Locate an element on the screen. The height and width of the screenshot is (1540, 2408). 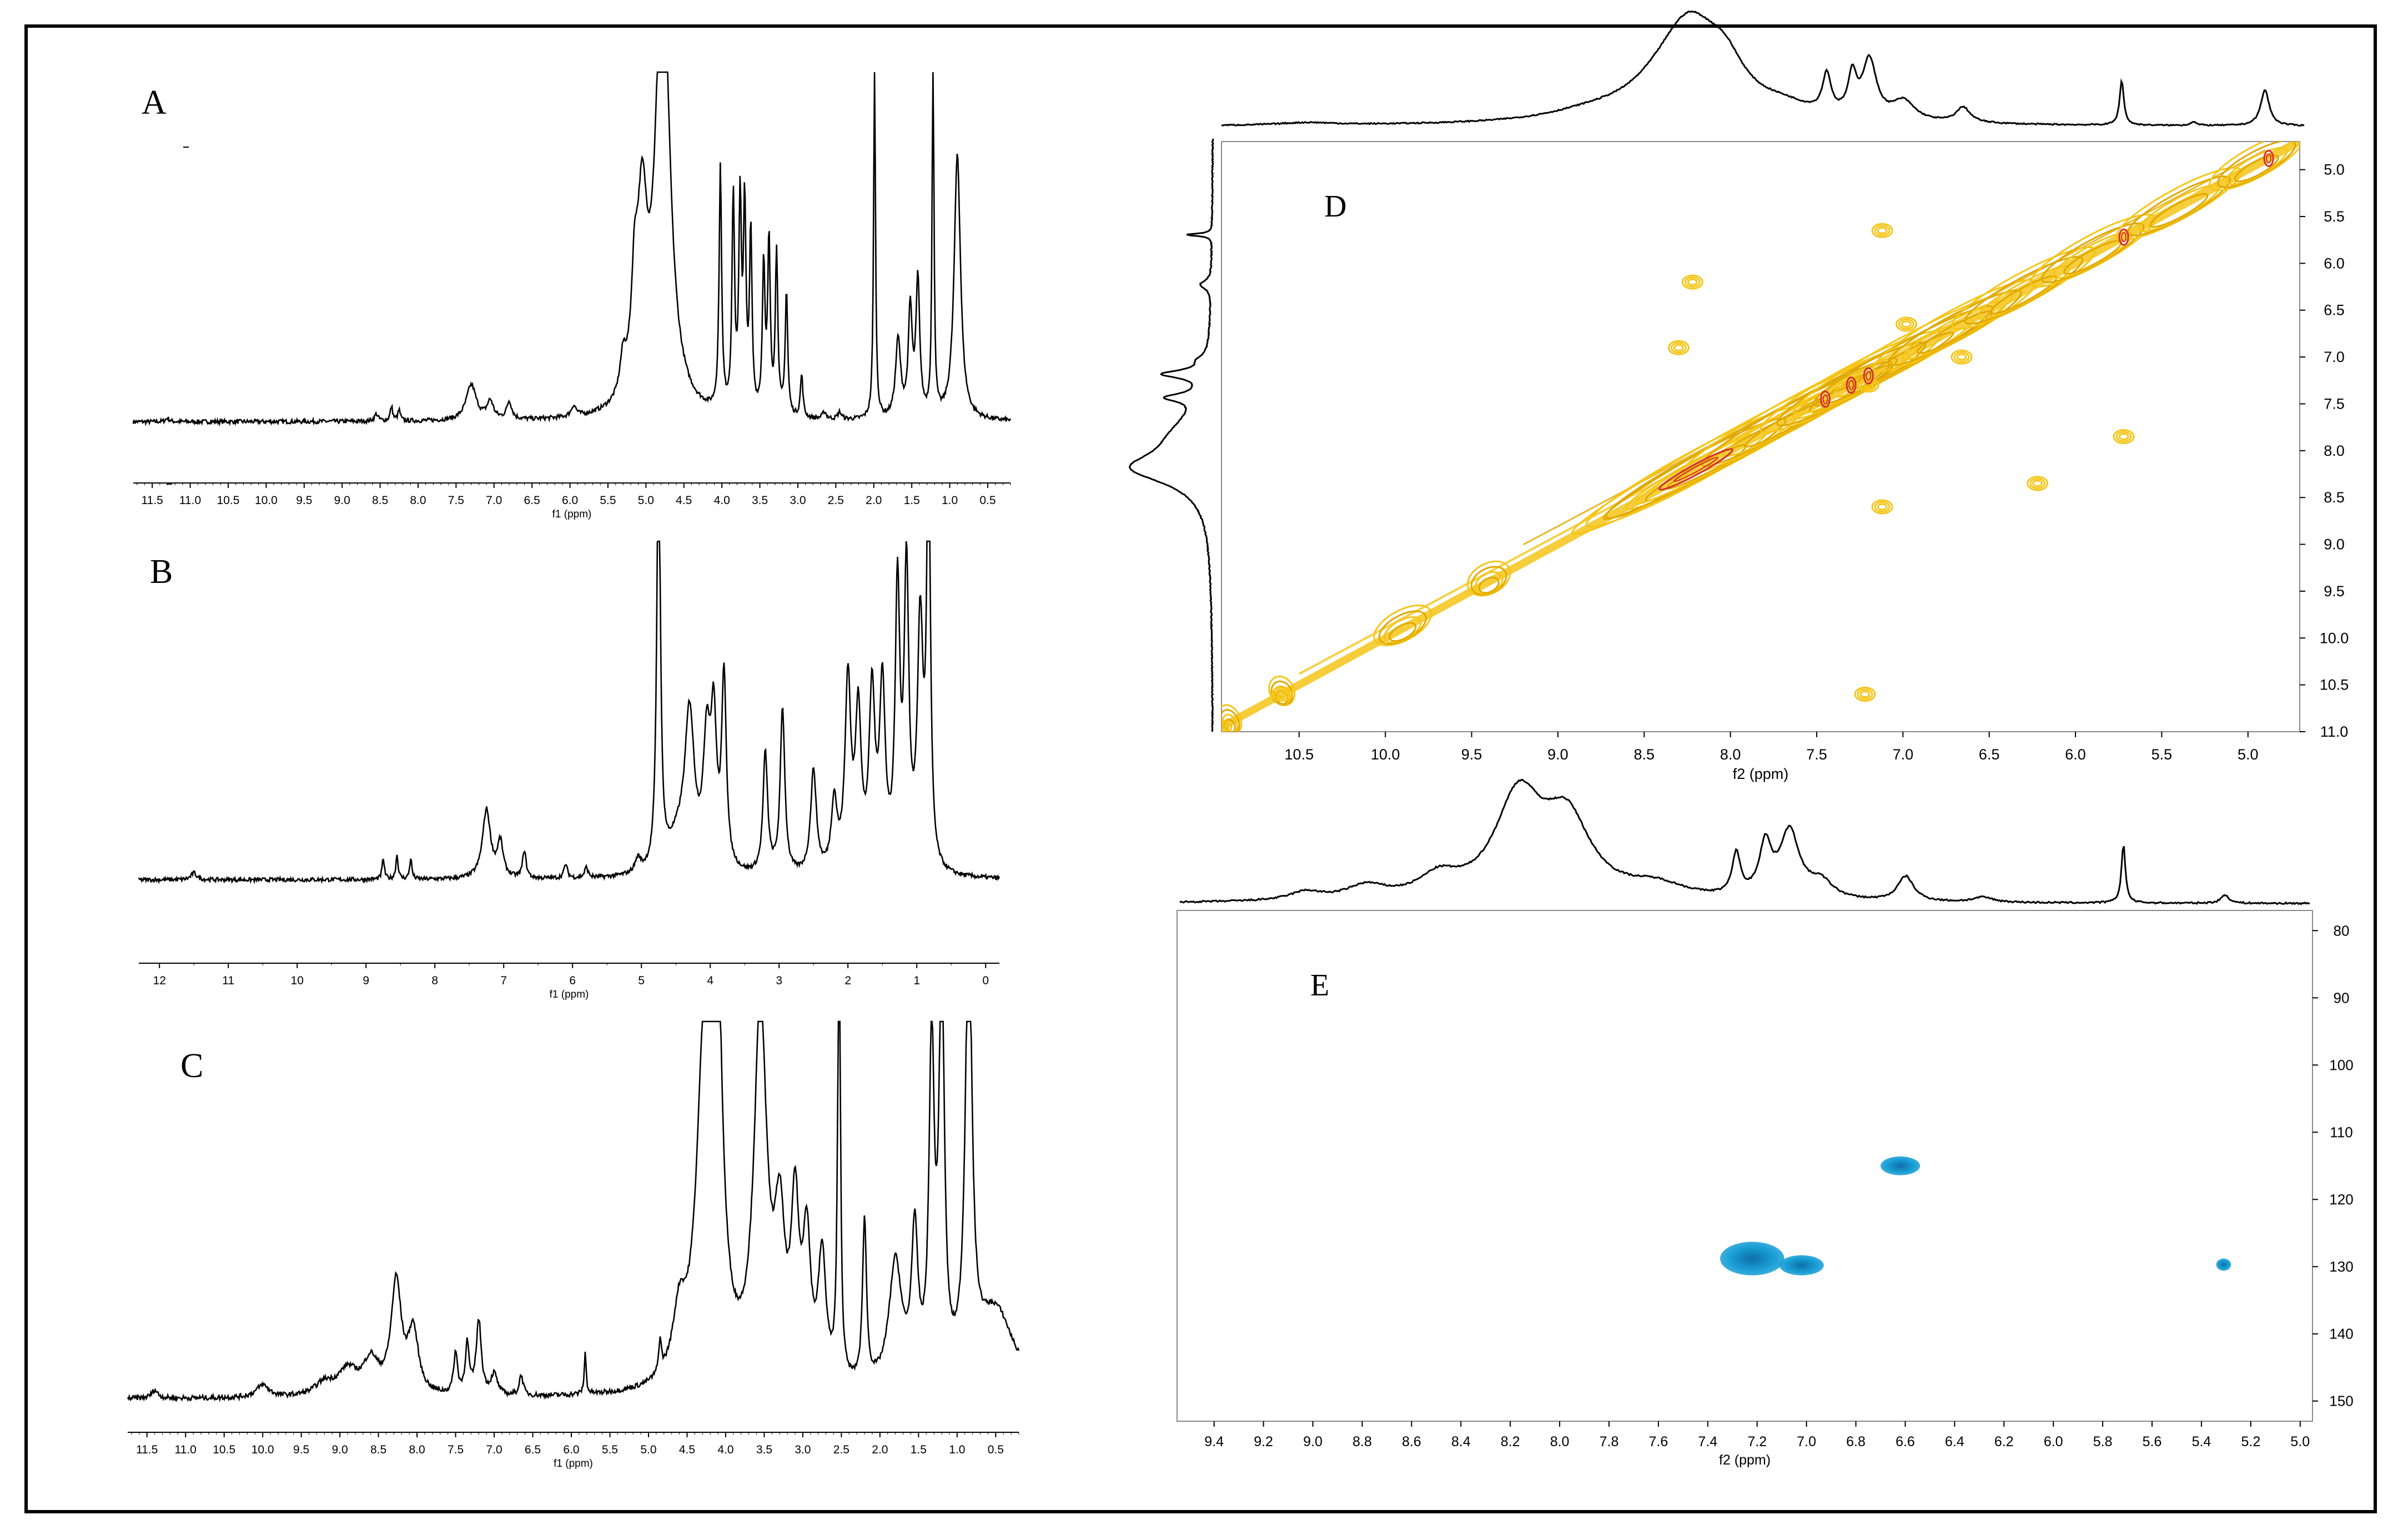
y-tick-label: 6.5 is located at coordinates (2334, 310).